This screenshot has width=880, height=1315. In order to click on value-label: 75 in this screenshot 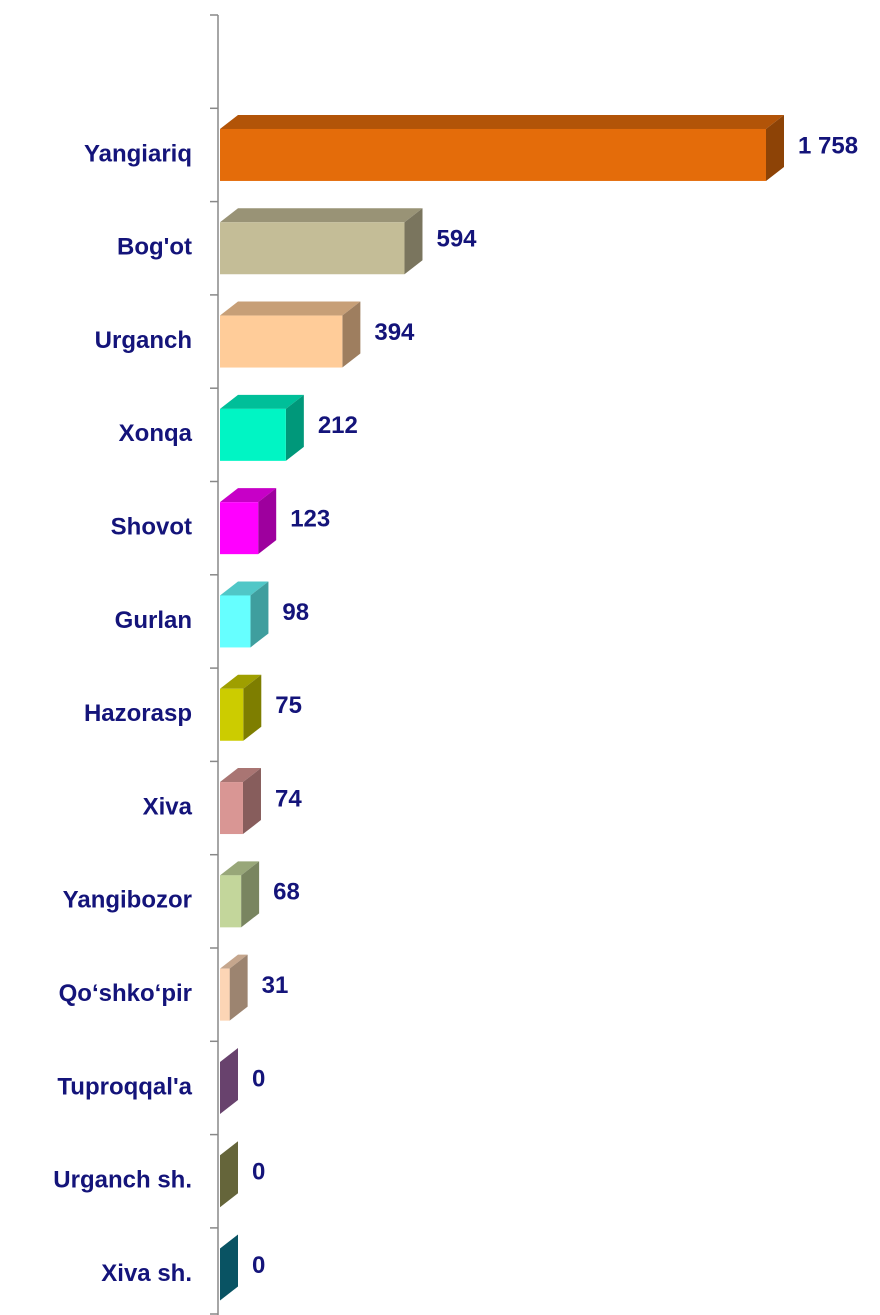, I will do `click(288, 705)`.